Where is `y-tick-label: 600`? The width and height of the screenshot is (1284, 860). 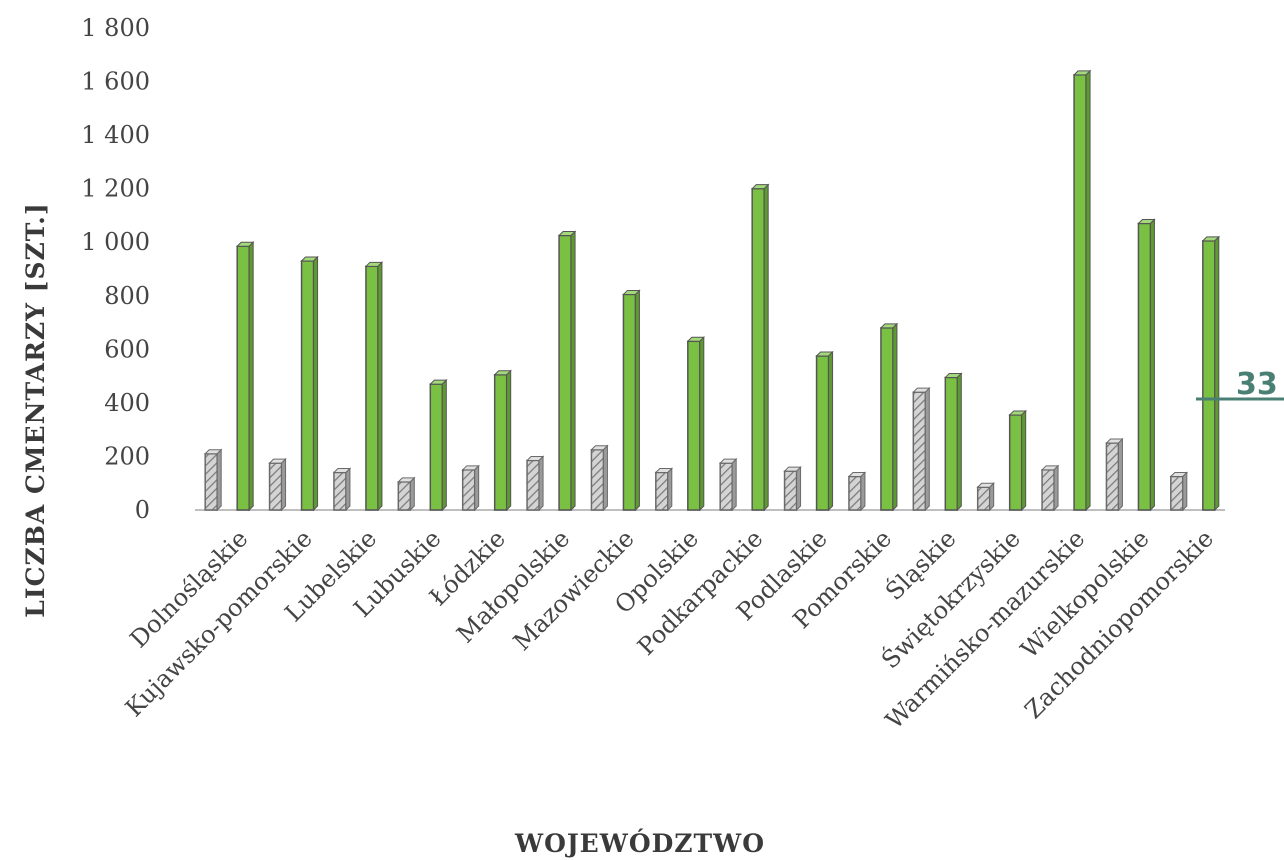 y-tick-label: 600 is located at coordinates (127, 349).